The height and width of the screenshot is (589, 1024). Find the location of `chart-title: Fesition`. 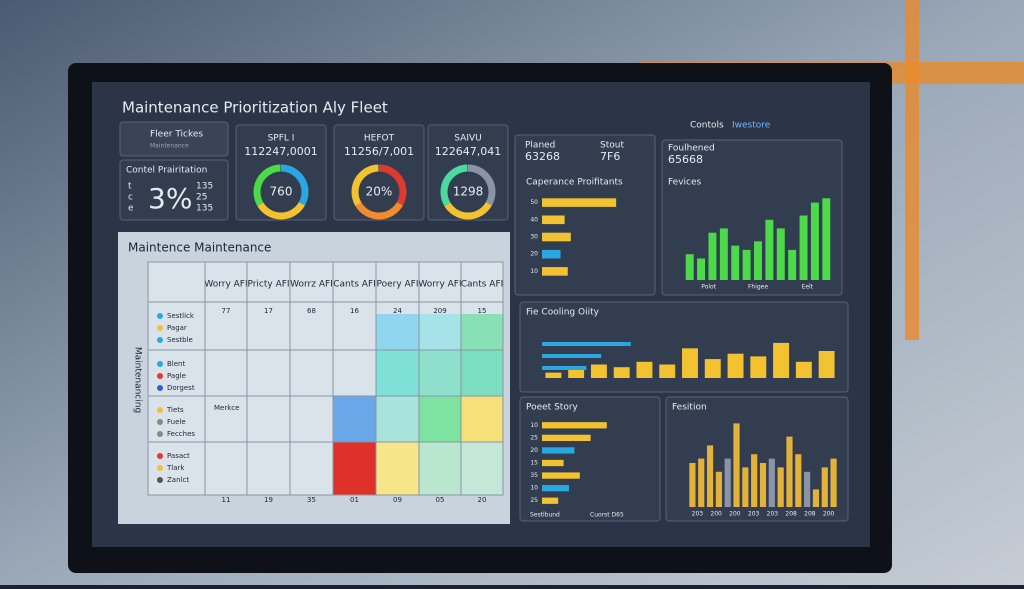

chart-title: Fesition is located at coordinates (689, 408).